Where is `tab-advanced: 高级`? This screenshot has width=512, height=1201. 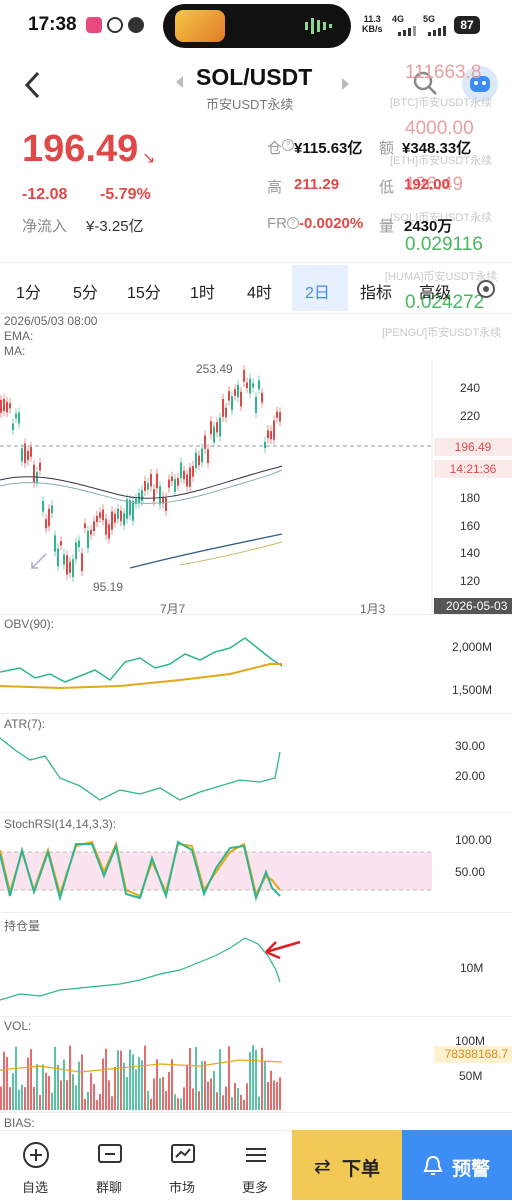
tab-advanced: 高级 is located at coordinates (435, 293).